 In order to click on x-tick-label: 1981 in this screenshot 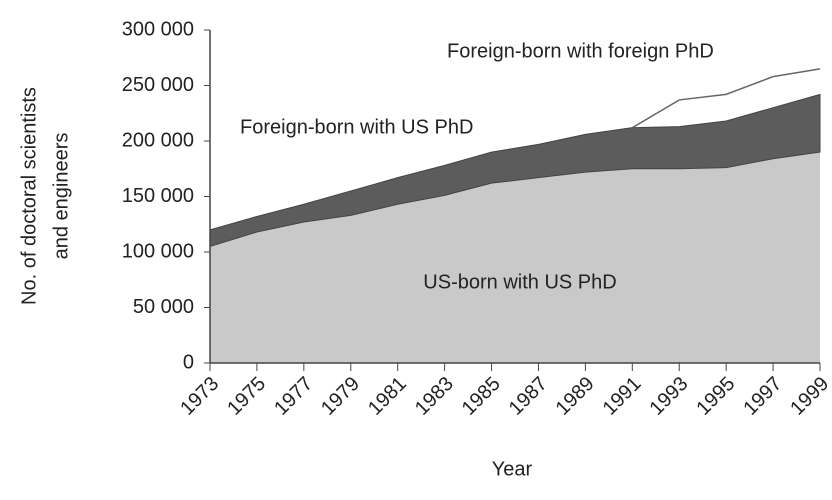, I will do `click(387, 396)`.